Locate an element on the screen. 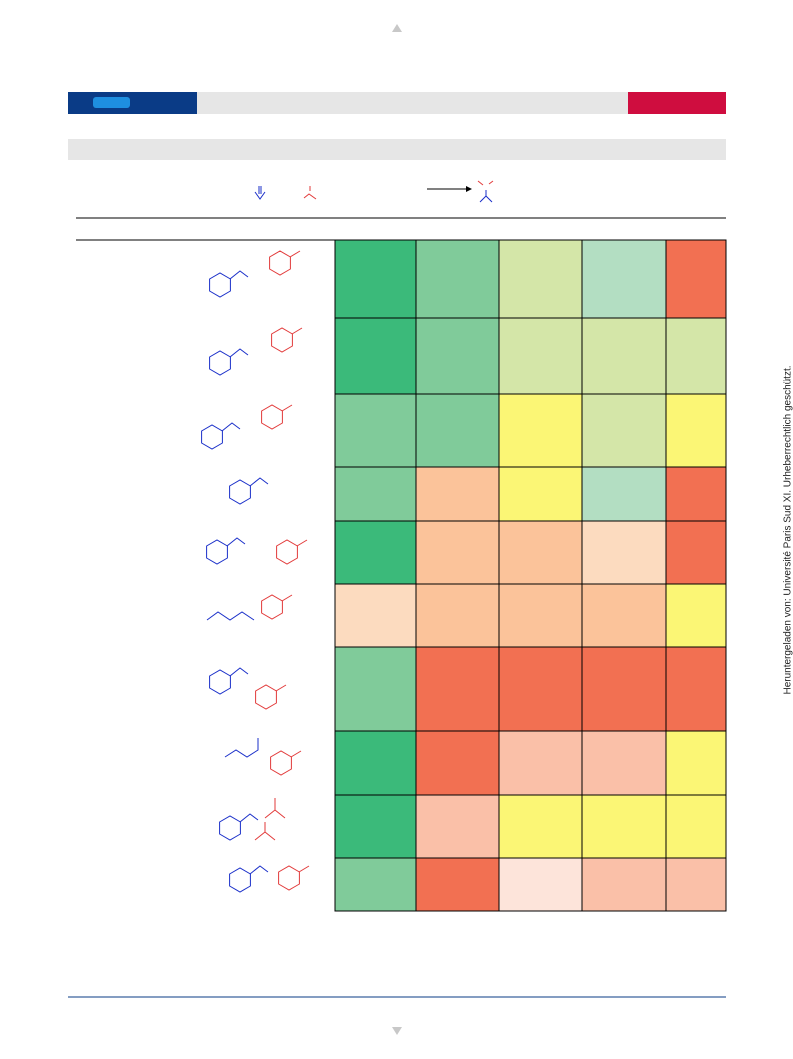 The height and width of the screenshot is (1059, 793). section-bar is located at coordinates (397, 149).